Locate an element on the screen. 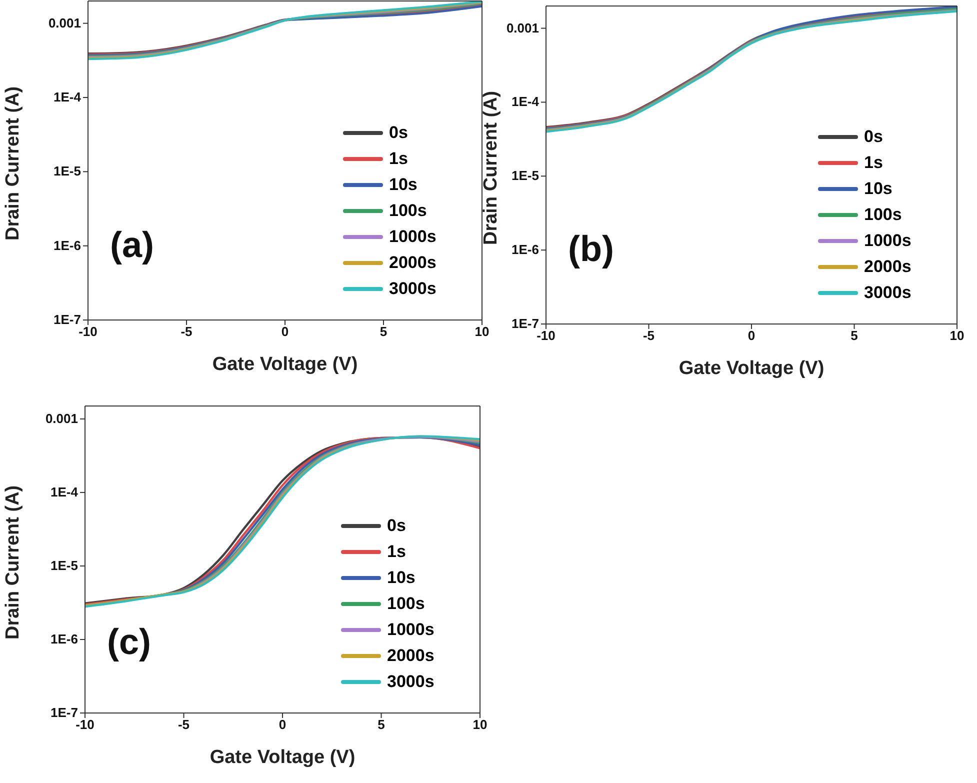 The width and height of the screenshot is (977, 783). annotation: (c) is located at coordinates (129, 641).